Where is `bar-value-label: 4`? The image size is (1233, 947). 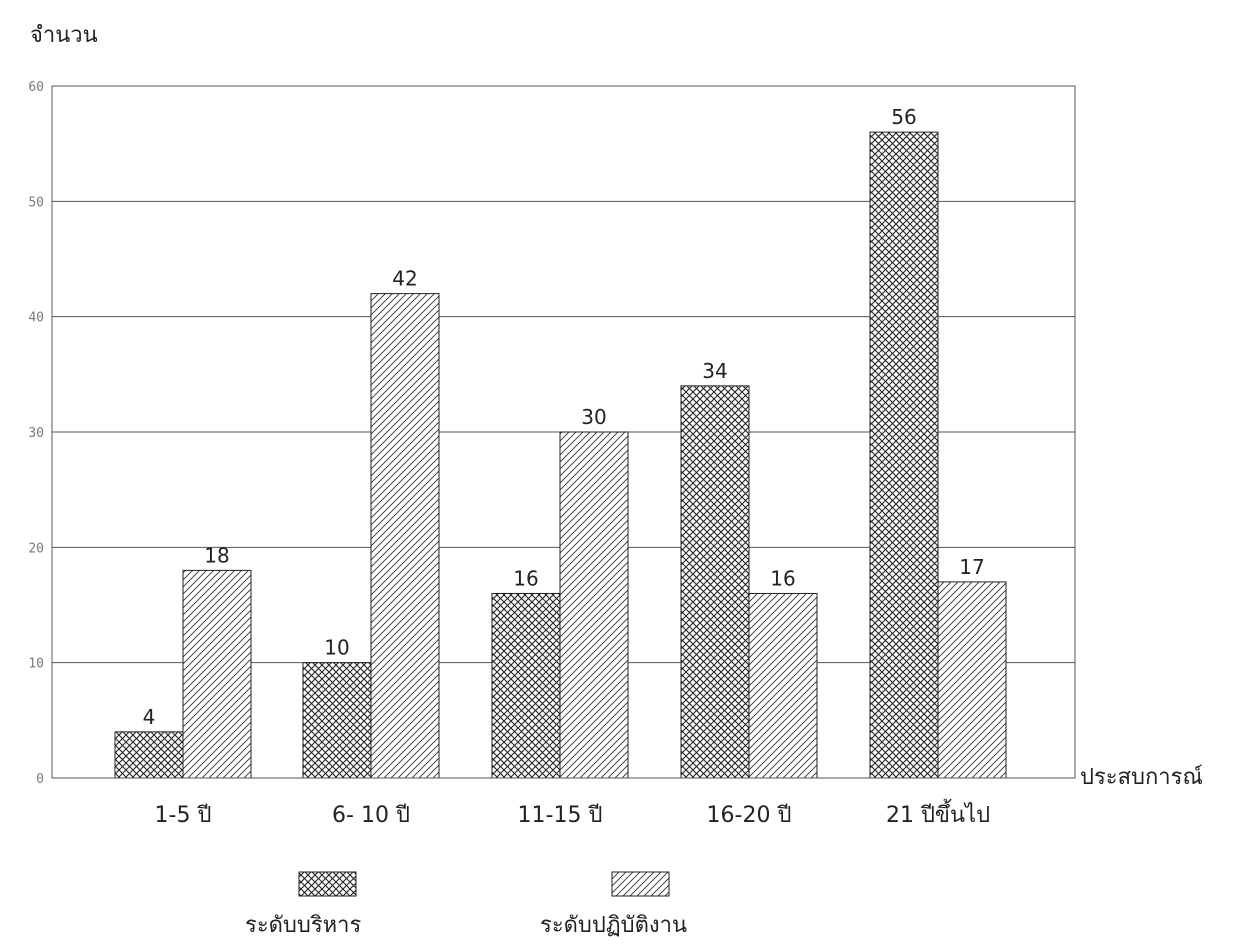
bar-value-label: 4 is located at coordinates (149, 717).